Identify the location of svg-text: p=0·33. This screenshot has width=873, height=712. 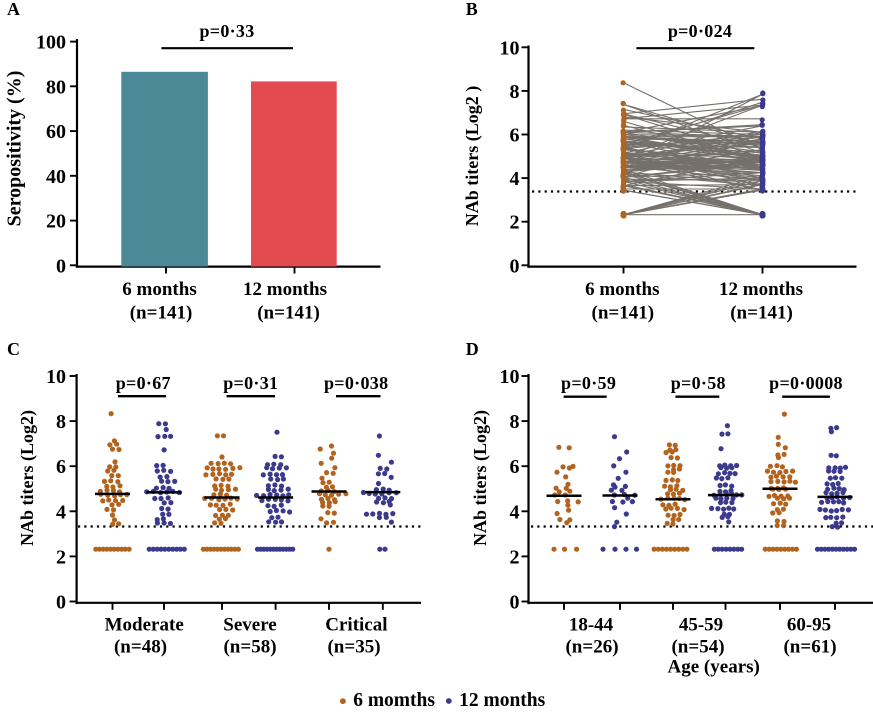
(226, 31).